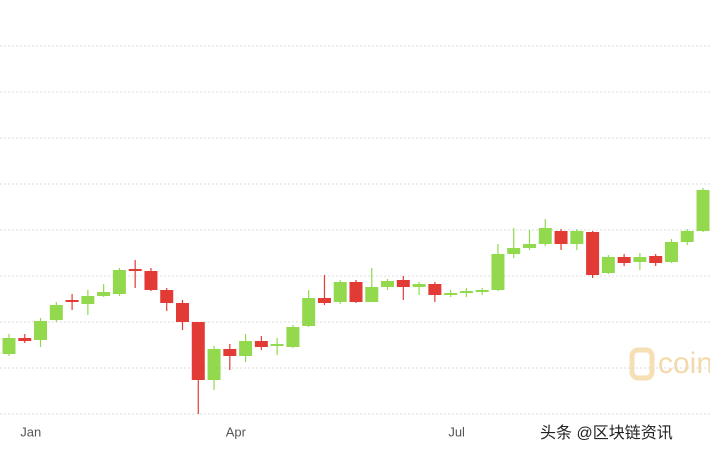 This screenshot has width=710, height=458. What do you see at coordinates (642, 364) in the screenshot?
I see `logo-icon` at bounding box center [642, 364].